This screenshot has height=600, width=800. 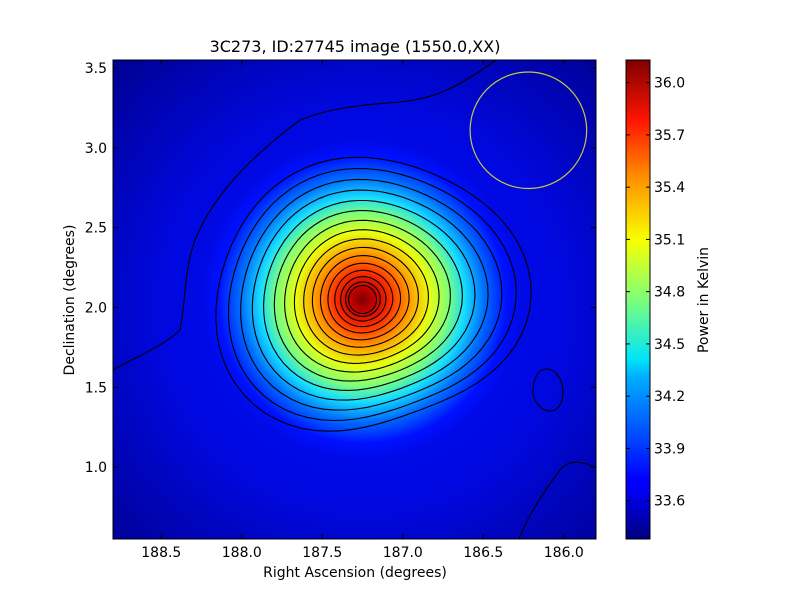 I want to click on colorbar-tick-label: 34.2, so click(x=669, y=397).